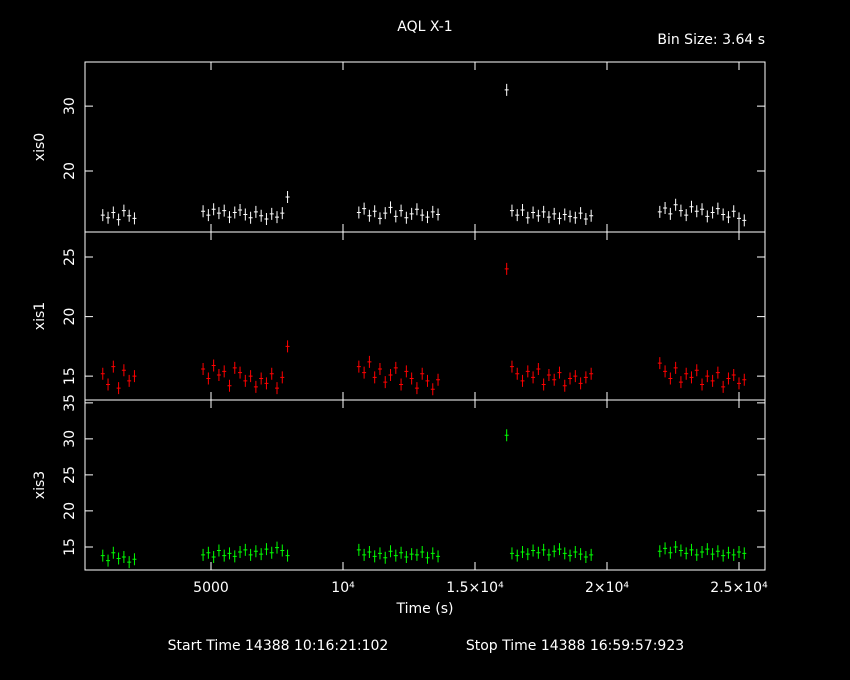 This screenshot has width=850, height=680. I want to click on y-tick-label: 30, so click(70, 106).